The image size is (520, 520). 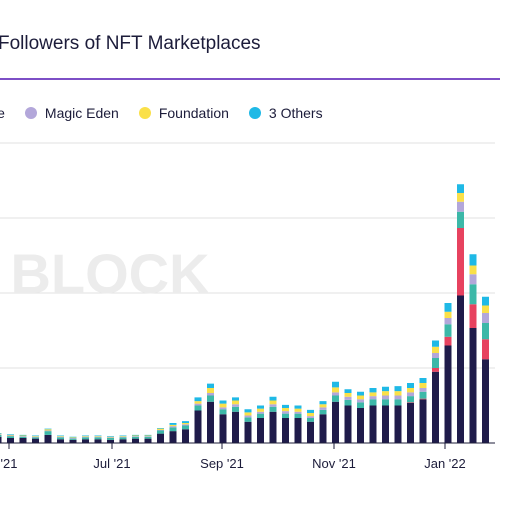 I want to click on legend-label: le, so click(x=2, y=113).